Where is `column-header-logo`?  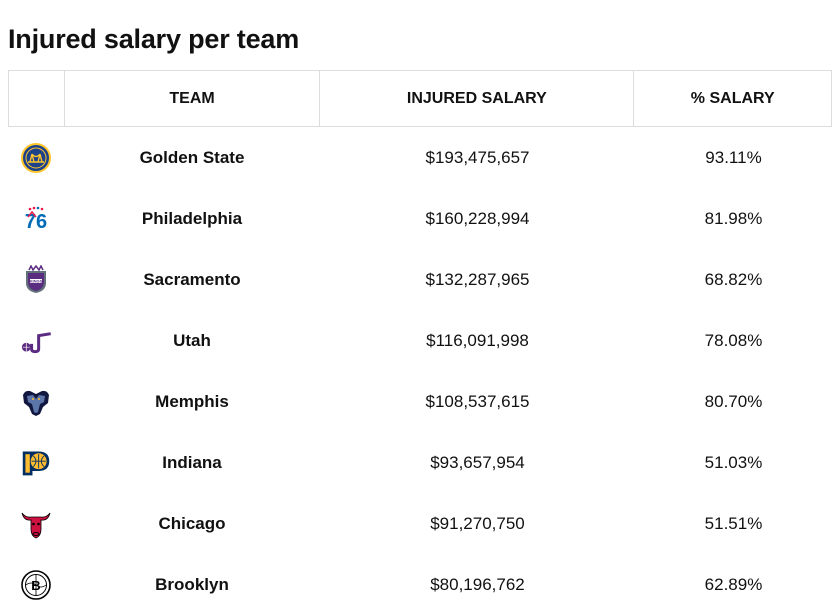 column-header-logo is located at coordinates (37, 98).